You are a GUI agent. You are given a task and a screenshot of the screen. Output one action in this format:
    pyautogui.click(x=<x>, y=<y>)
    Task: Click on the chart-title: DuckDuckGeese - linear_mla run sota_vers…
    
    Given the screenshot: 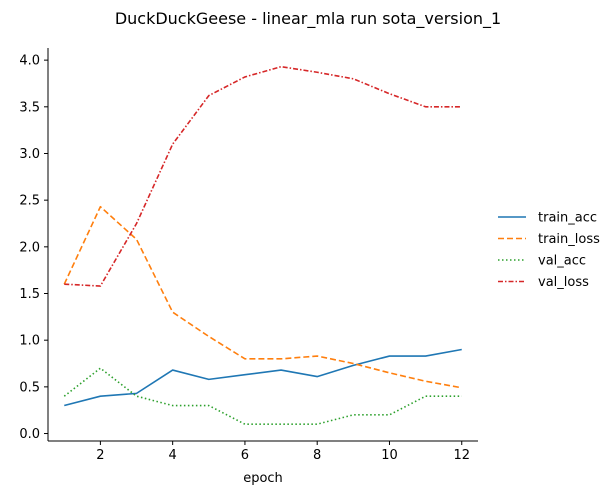 What is the action you would take?
    pyautogui.click(x=308, y=19)
    